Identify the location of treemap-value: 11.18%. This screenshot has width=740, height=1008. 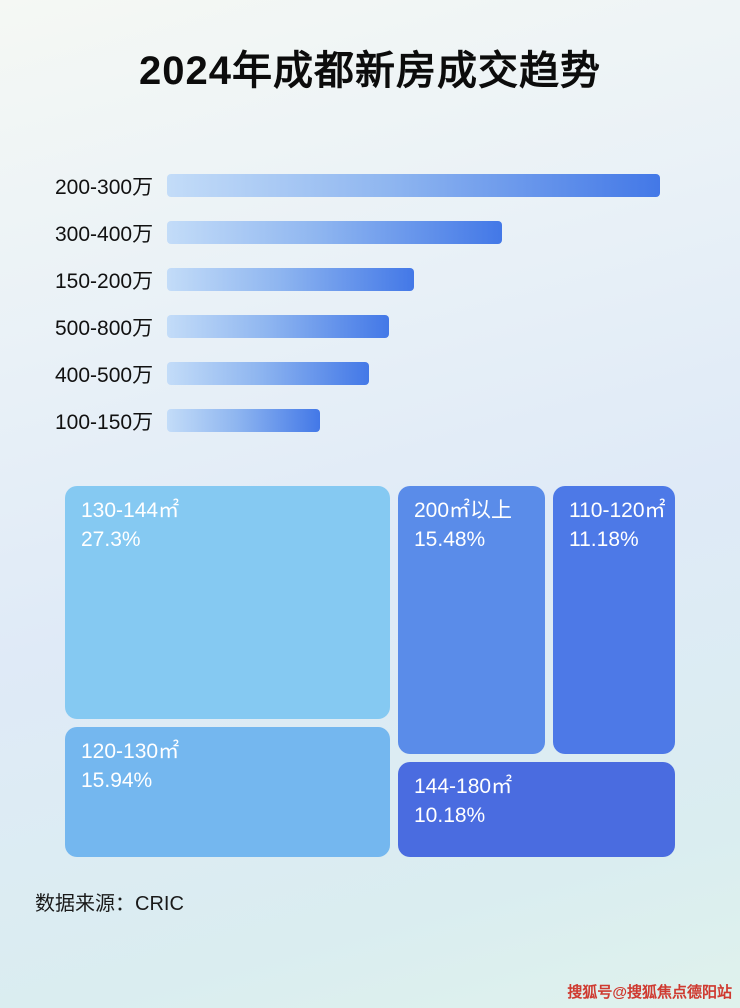
(604, 540).